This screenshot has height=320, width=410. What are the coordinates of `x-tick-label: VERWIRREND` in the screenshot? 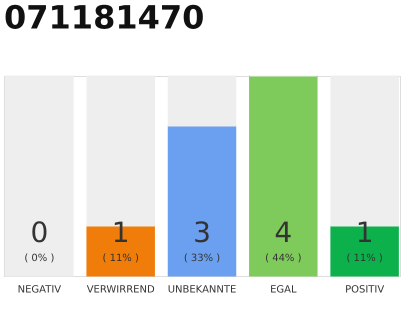 It's located at (120, 290).